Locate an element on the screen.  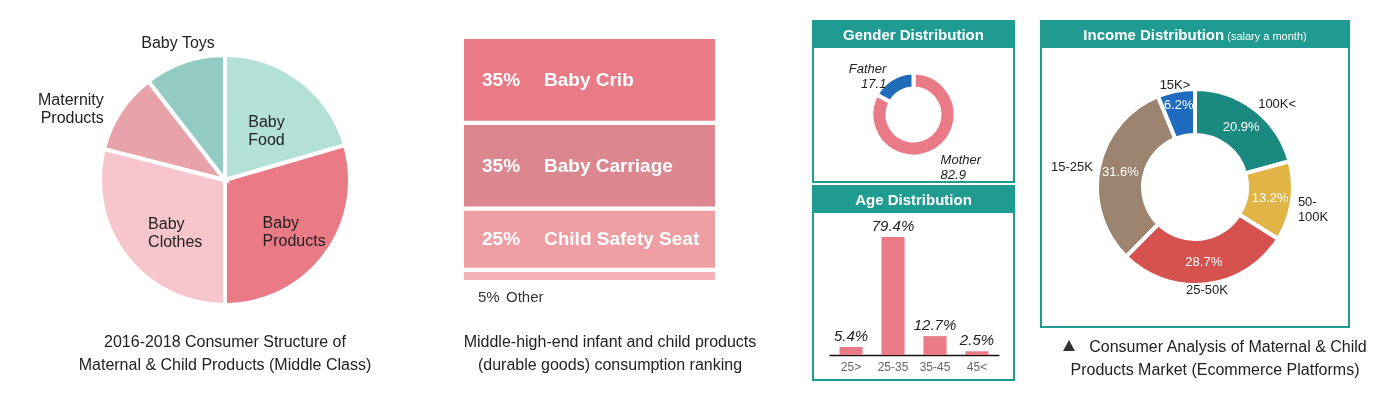
x-tick-label: 25> is located at coordinates (851, 366).